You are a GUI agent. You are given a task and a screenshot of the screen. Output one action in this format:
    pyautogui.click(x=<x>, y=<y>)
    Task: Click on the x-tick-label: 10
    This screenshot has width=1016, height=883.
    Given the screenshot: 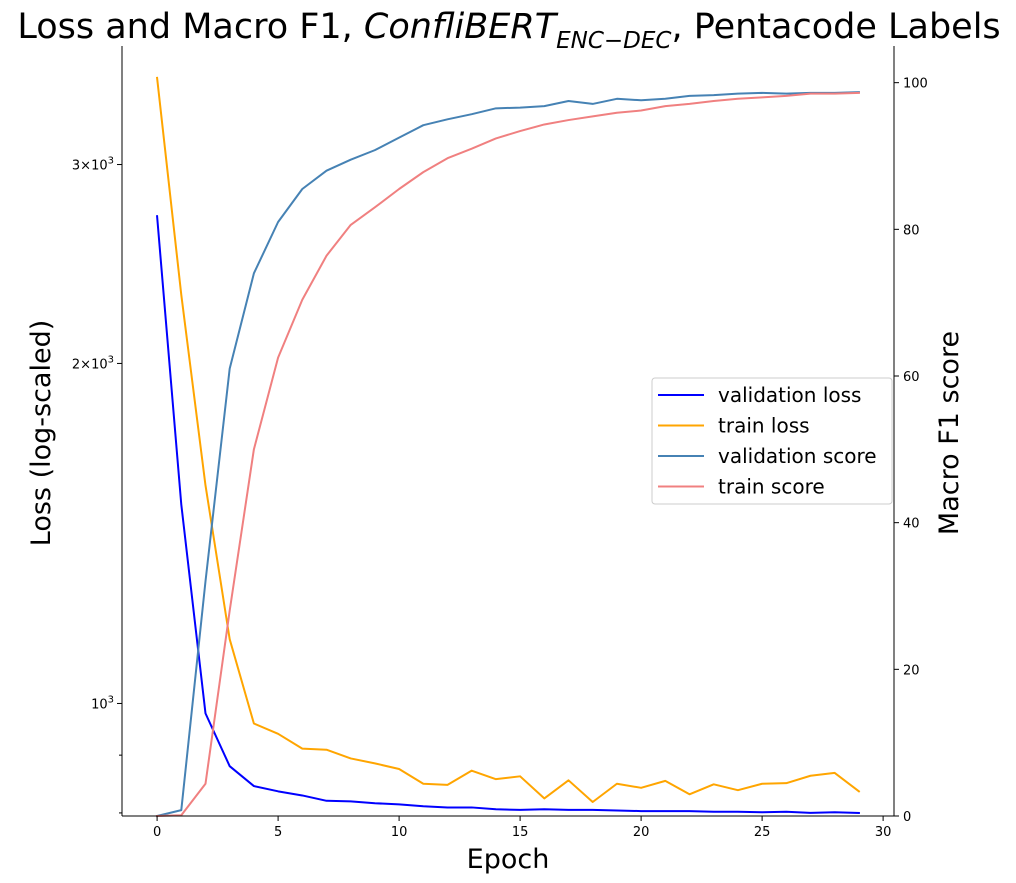 What is the action you would take?
    pyautogui.click(x=399, y=832)
    